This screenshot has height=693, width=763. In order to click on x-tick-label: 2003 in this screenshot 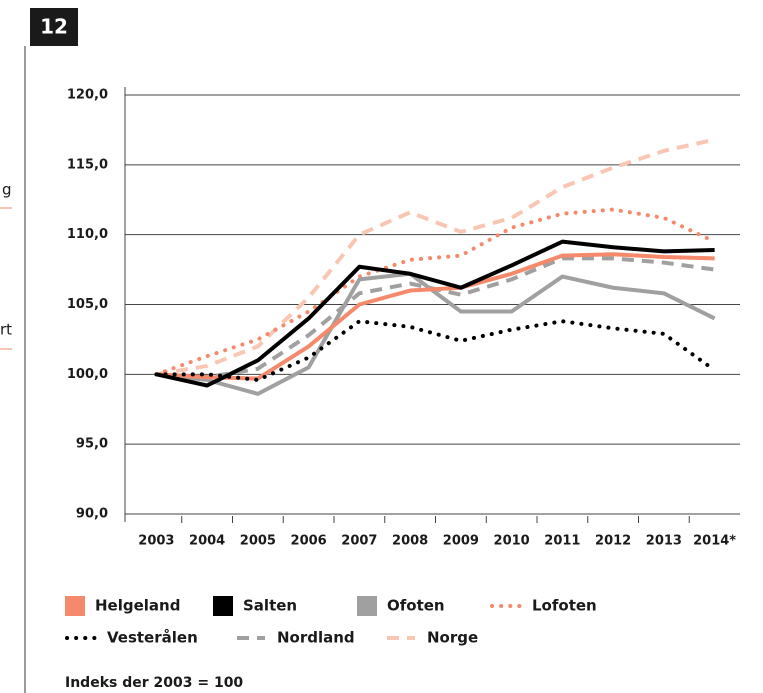, I will do `click(156, 541)`.